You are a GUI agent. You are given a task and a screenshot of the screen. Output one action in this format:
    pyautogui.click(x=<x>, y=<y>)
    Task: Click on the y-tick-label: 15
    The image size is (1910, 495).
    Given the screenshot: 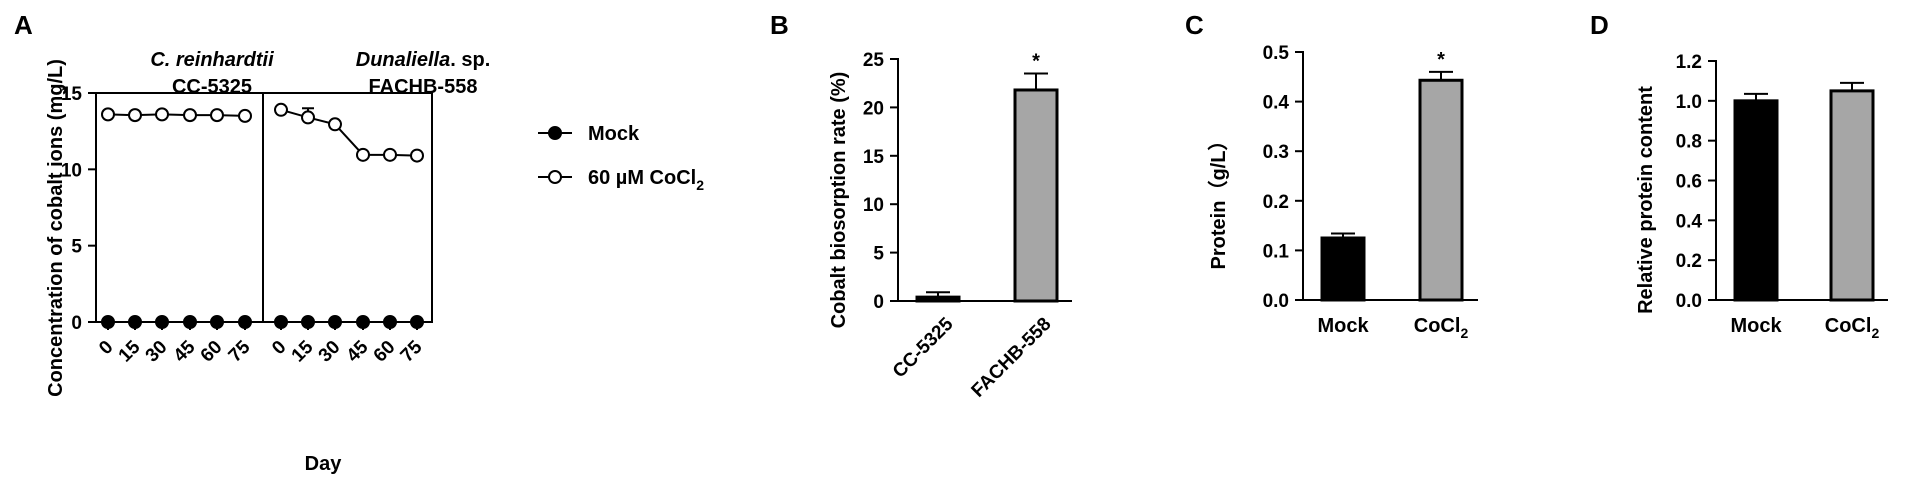 What is the action you would take?
    pyautogui.click(x=874, y=157)
    